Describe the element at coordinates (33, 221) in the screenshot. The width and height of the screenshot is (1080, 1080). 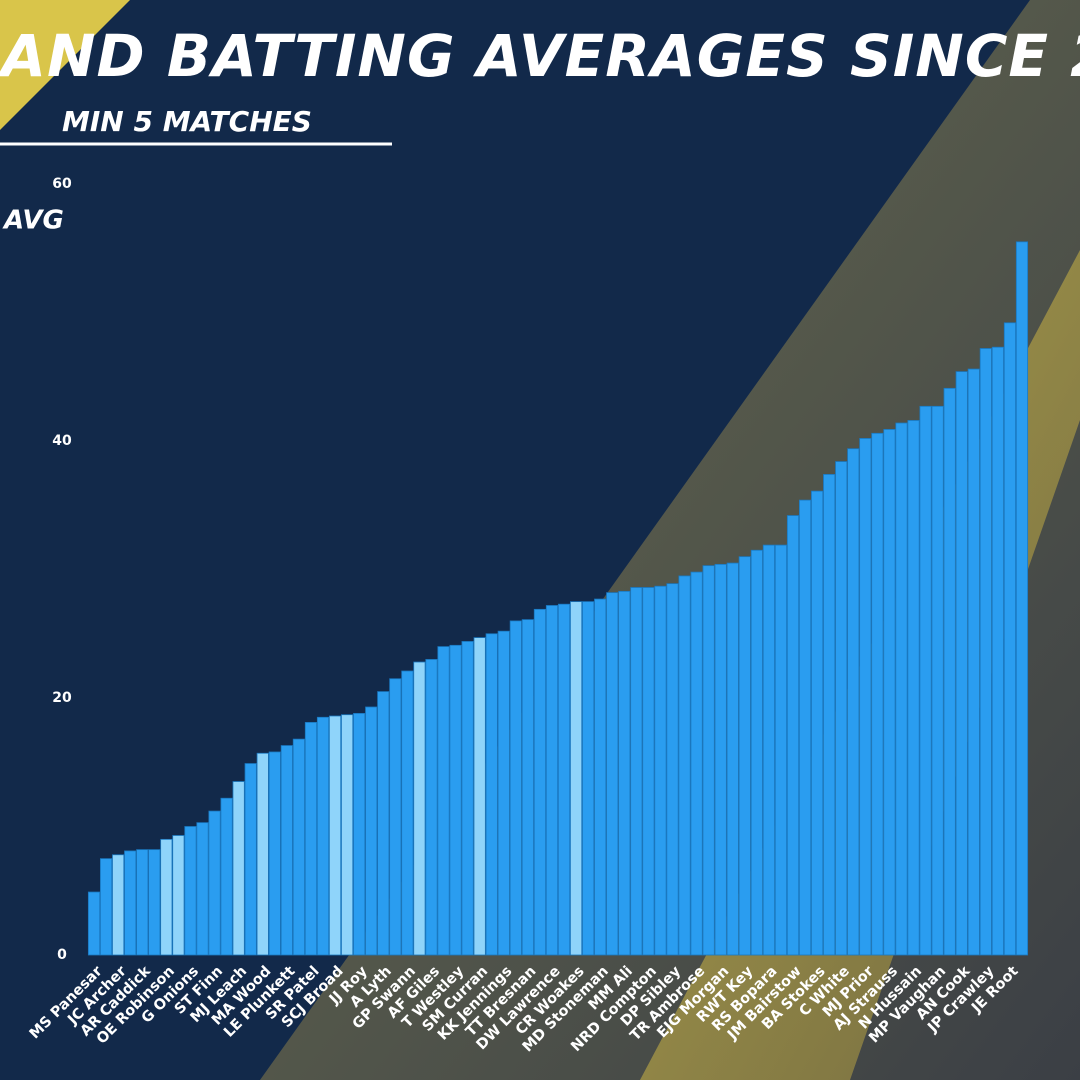
I see `y-axis-label: AVG` at that location.